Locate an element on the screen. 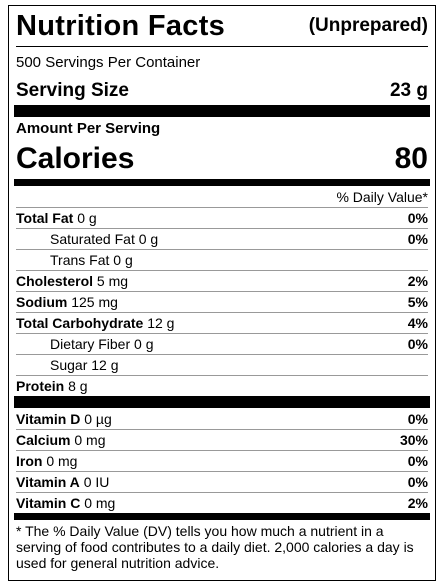 The height and width of the screenshot is (588, 446). nutrient-text: Protein 8 g is located at coordinates (52, 386).